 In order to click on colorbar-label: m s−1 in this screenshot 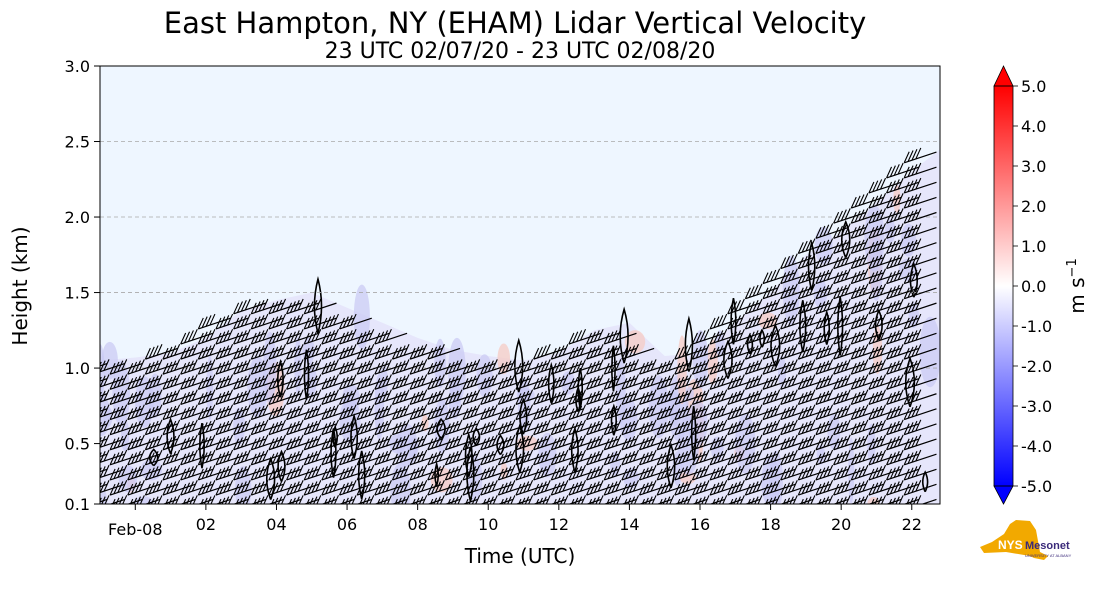, I will do `click(1077, 285)`.